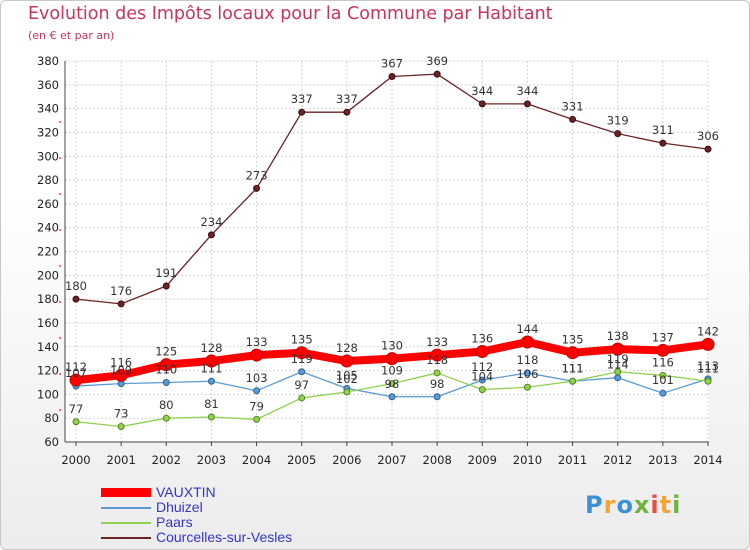 This screenshot has height=550, width=750. Describe the element at coordinates (527, 91) in the screenshot. I see `data-label: 344` at that location.